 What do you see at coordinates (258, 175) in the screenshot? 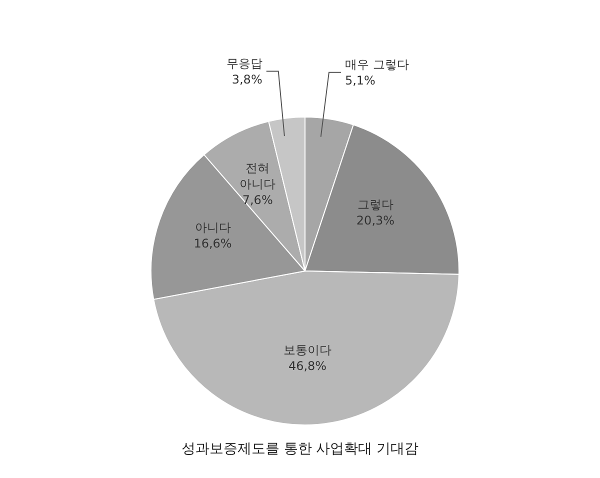
I see `slice-label: 전혀 아니다` at bounding box center [258, 175].